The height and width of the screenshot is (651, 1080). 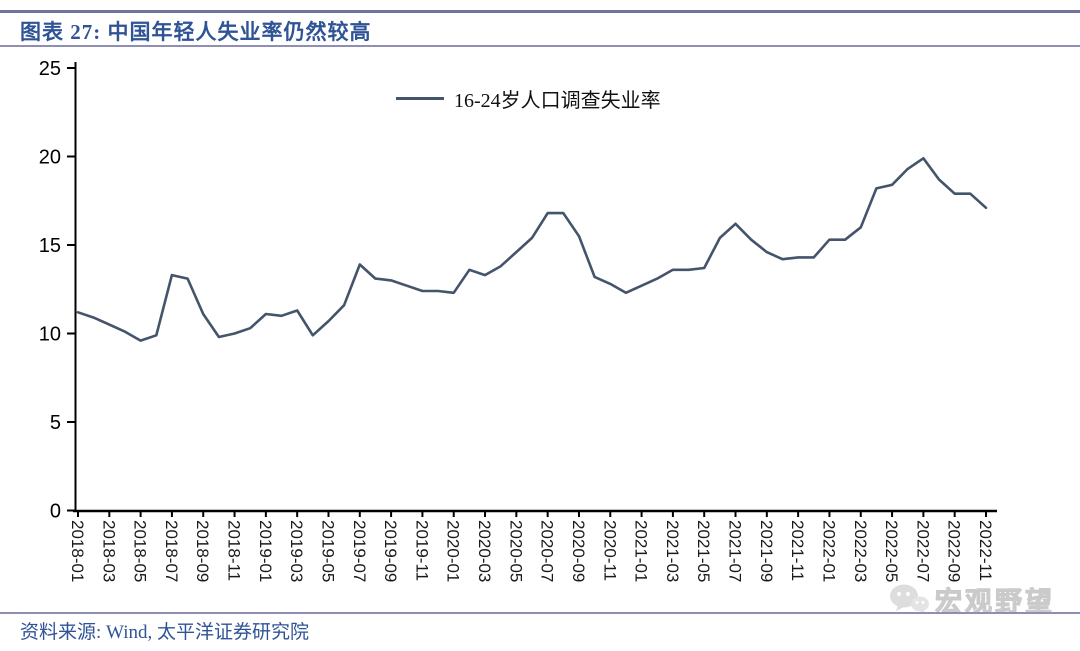 What do you see at coordinates (922, 551) in the screenshot?
I see `x-axis-tick-label: 2022-07` at bounding box center [922, 551].